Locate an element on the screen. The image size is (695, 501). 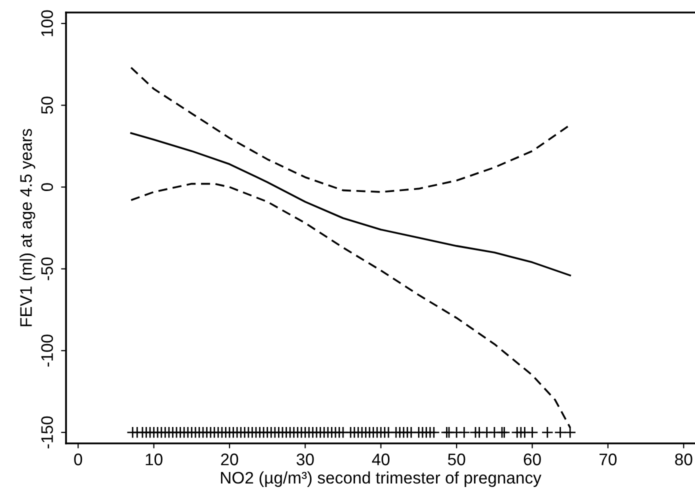
x-axis-title: NO2 (µg/m³) second trimester of pregnancy is located at coordinates (381, 479).